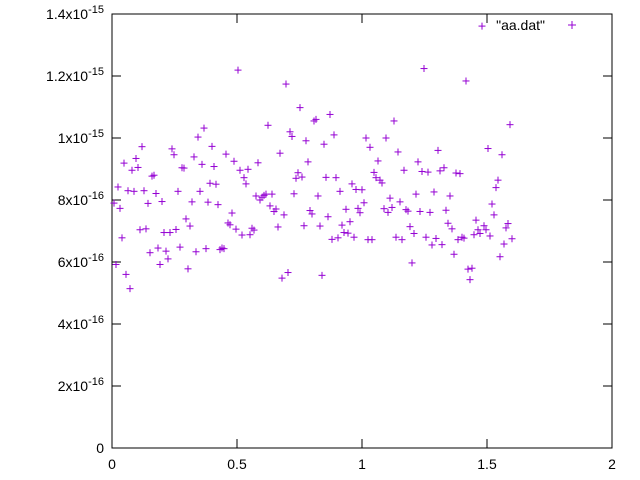 The height and width of the screenshot is (480, 640). What do you see at coordinates (612, 464) in the screenshot?
I see `x-tick-label: 2` at bounding box center [612, 464].